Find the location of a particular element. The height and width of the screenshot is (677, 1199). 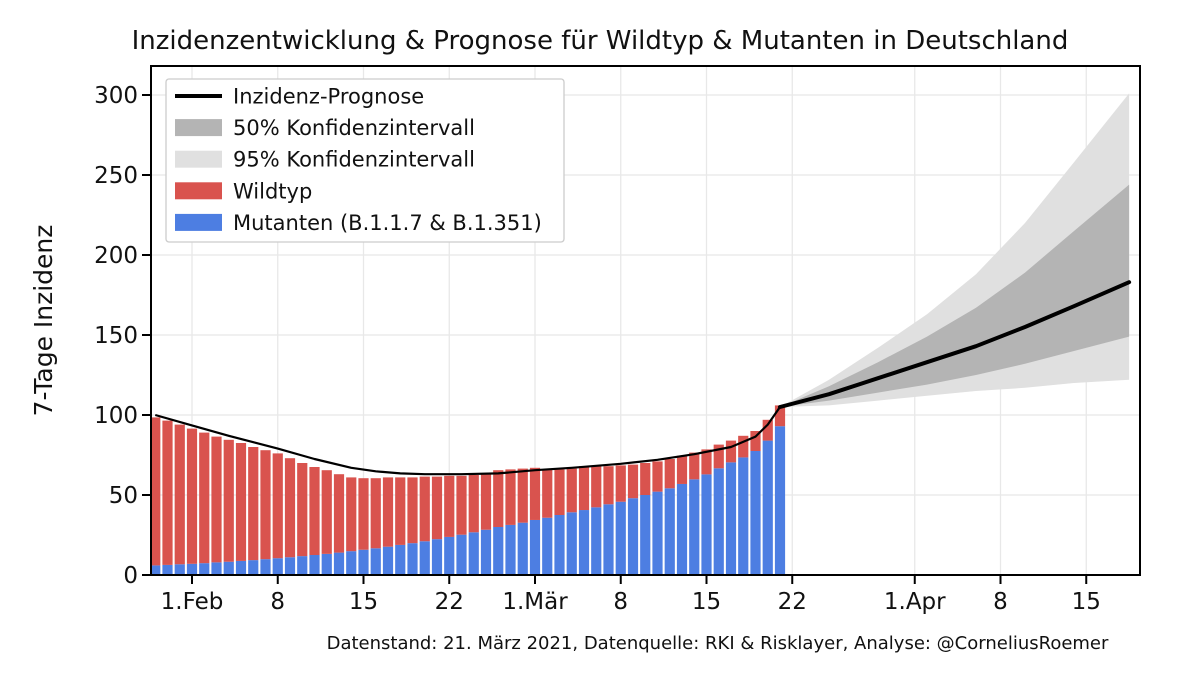

x-tick-label: 8 is located at coordinates (620, 602).